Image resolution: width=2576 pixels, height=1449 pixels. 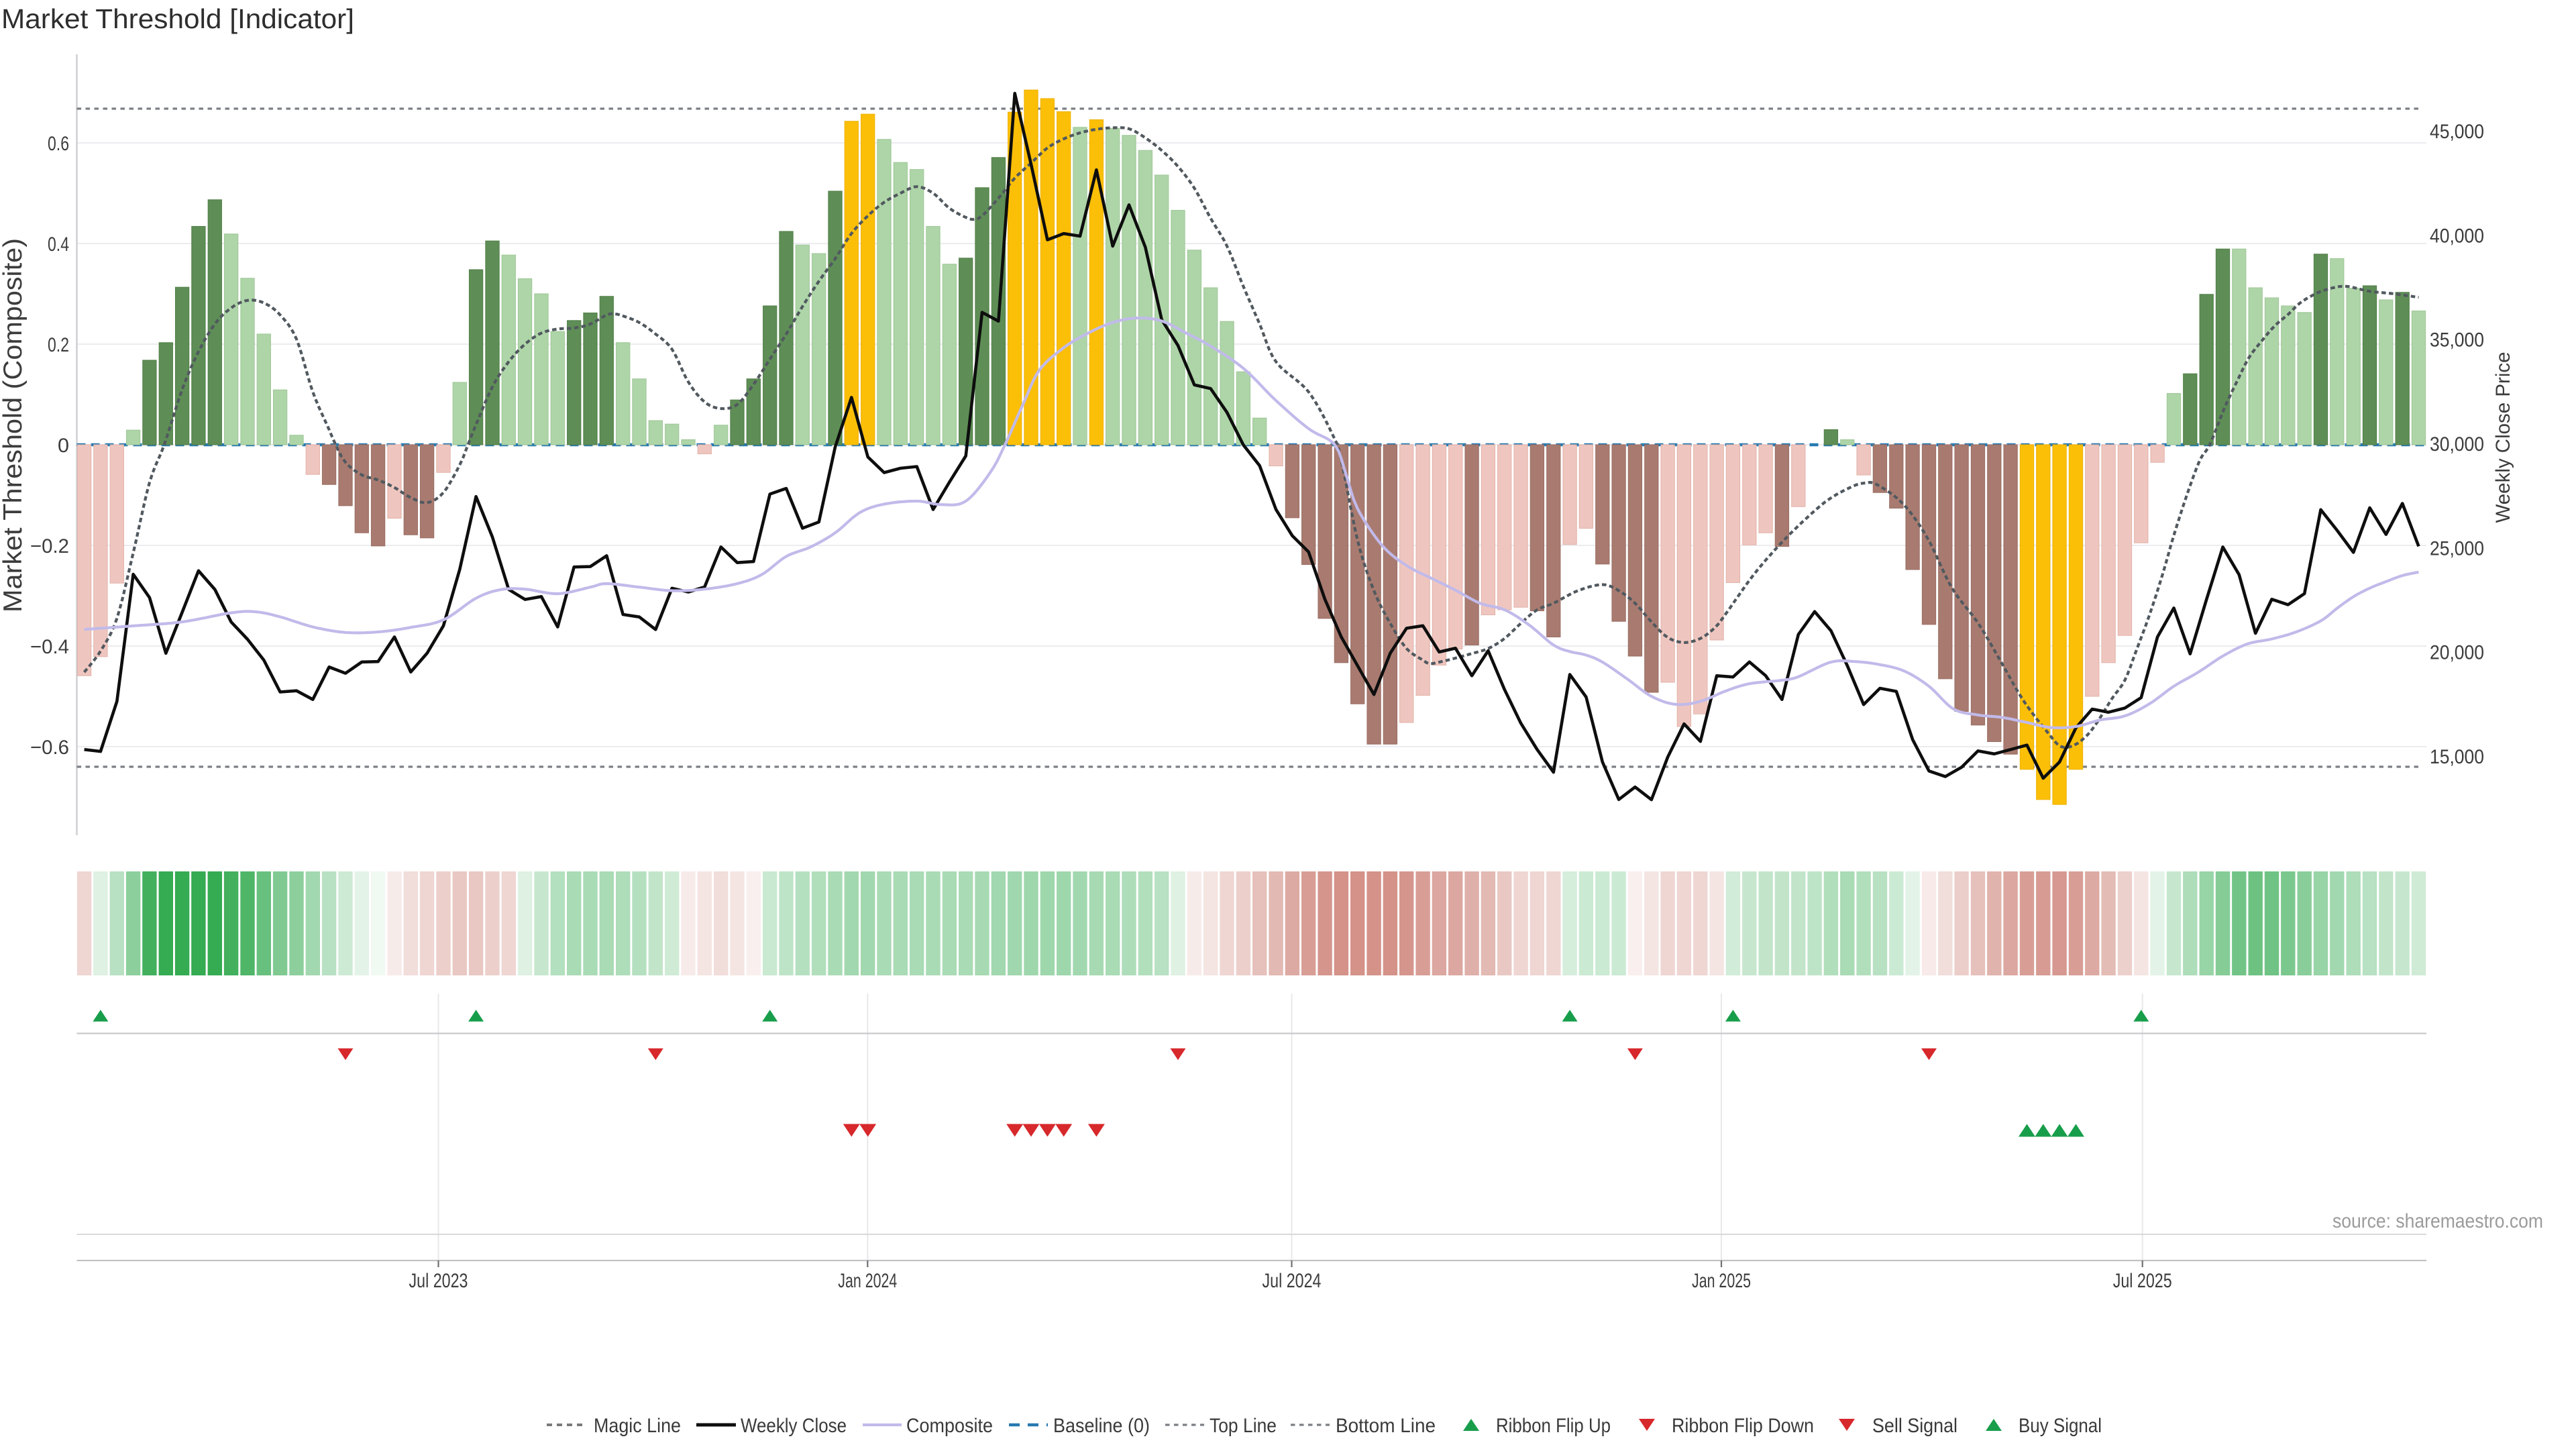 What do you see at coordinates (2437, 1221) in the screenshot?
I see `svg-text: source: sharemaestro.com` at bounding box center [2437, 1221].